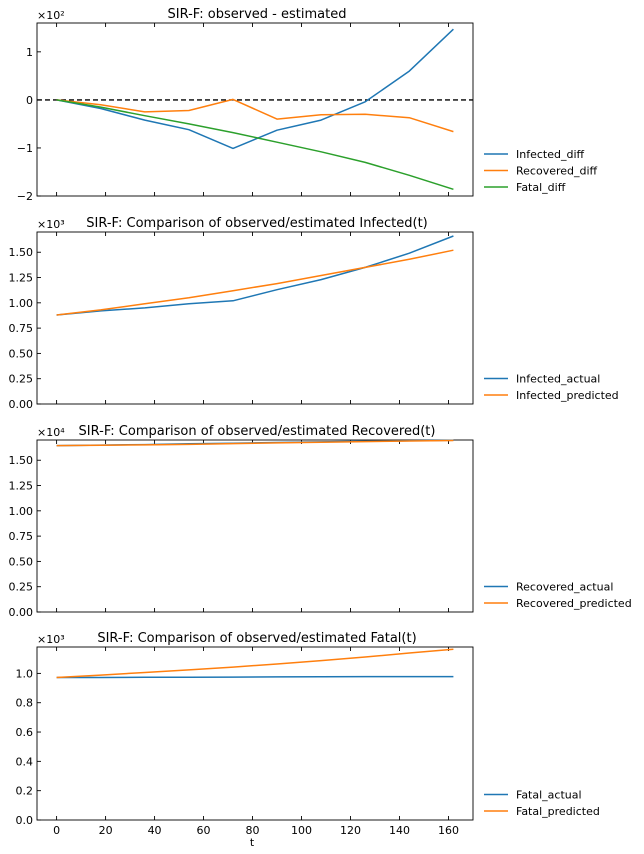 This screenshot has width=644, height=854. I want to click on legend-entry: Infected_predicted, so click(567, 395).